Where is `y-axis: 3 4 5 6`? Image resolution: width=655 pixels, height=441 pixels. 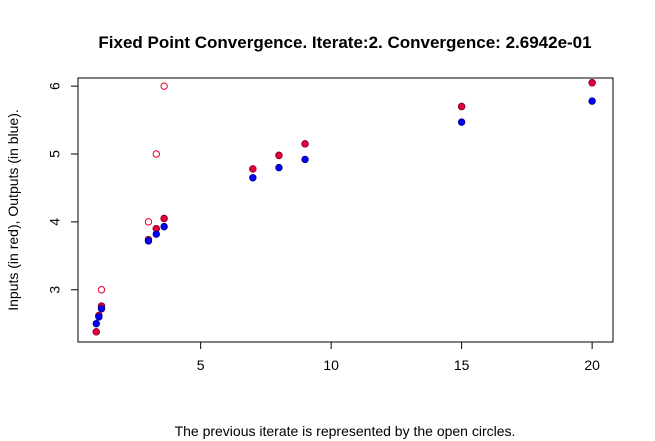
y-axis: 3 4 5 6 is located at coordinates (62, 188).